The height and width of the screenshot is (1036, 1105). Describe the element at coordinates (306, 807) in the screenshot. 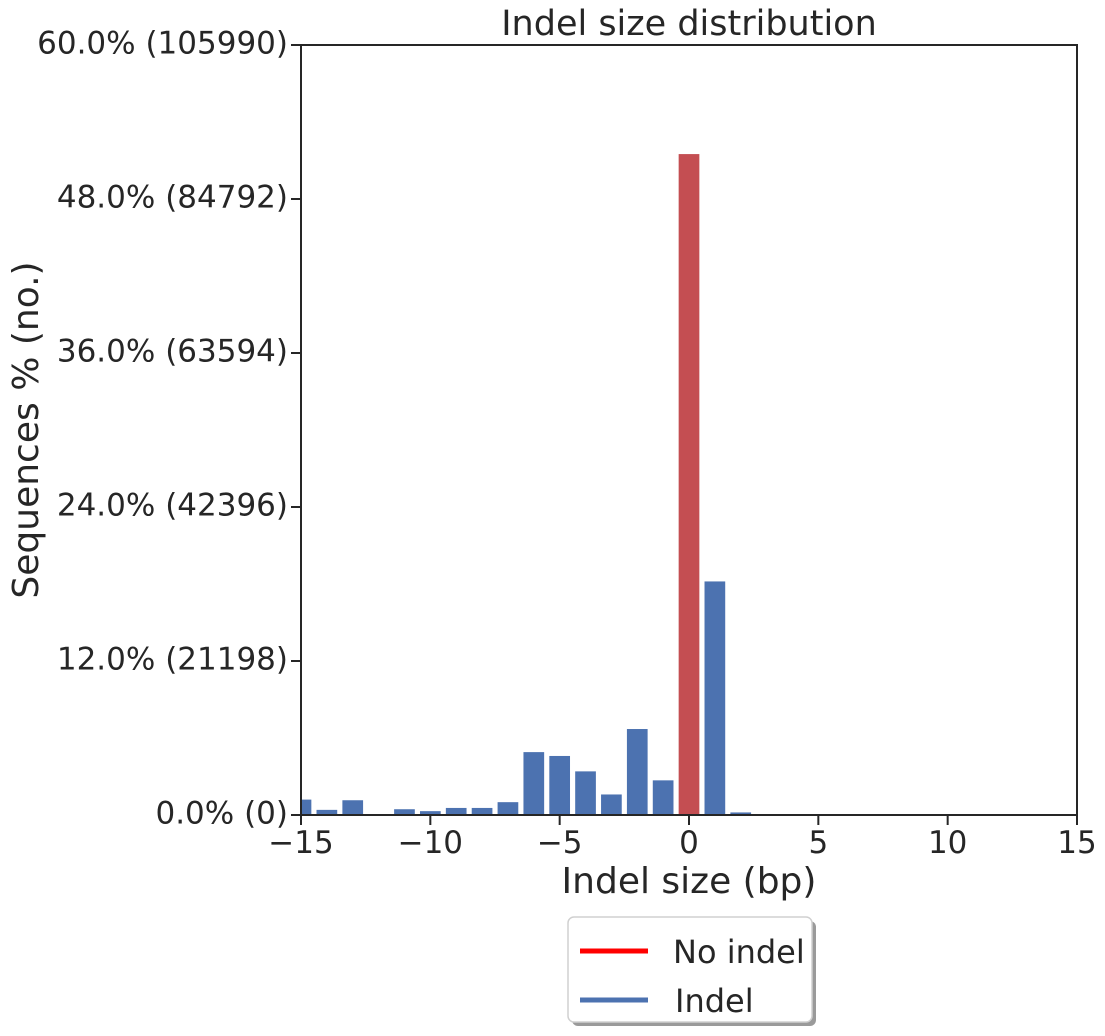

I see `bar-indel--15` at that location.